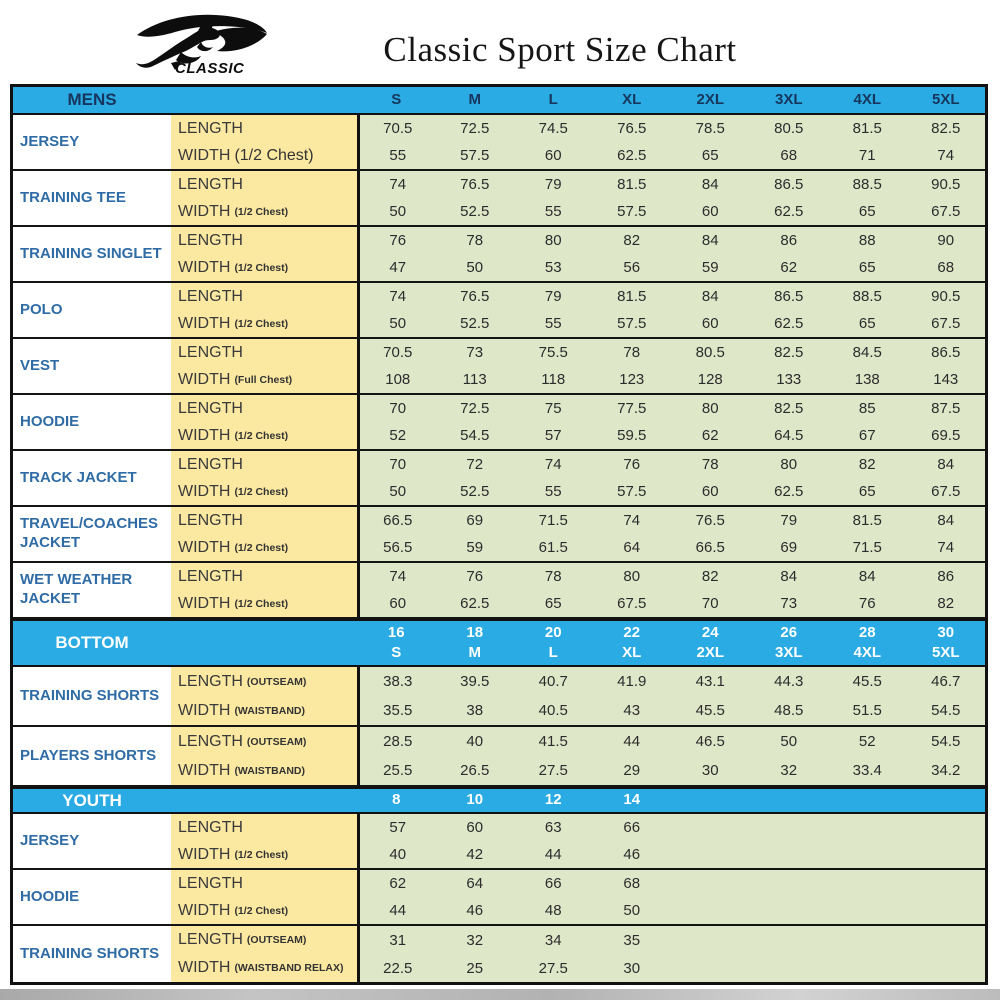 The height and width of the screenshot is (1000, 1000). Describe the element at coordinates (867, 547) in the screenshot. I see `size-value-cell: 71.5` at that location.